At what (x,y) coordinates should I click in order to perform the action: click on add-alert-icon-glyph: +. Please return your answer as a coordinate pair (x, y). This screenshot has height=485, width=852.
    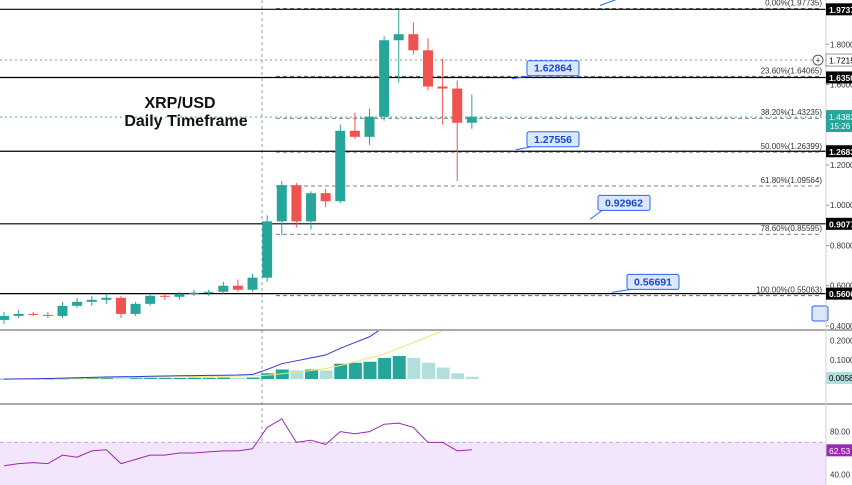
    Looking at the image, I should click on (817, 61).